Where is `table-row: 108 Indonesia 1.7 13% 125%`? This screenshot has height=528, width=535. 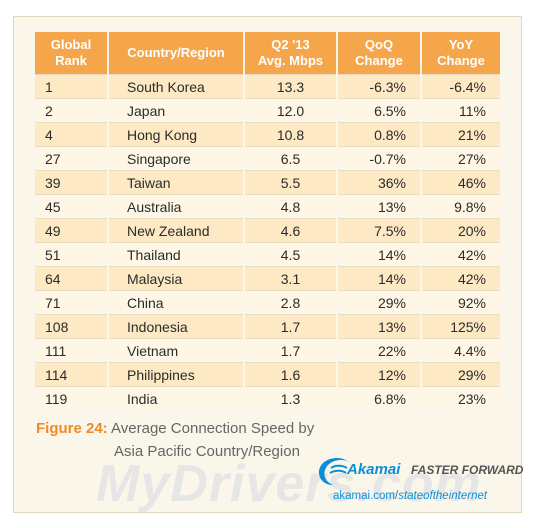 table-row: 108 Indonesia 1.7 13% 125% is located at coordinates (267, 326).